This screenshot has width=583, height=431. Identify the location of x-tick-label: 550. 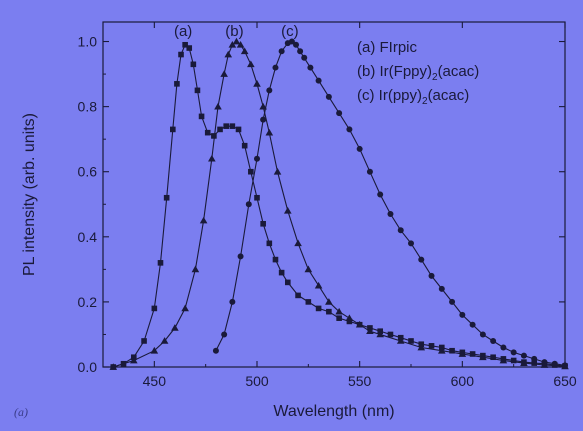
(360, 381).